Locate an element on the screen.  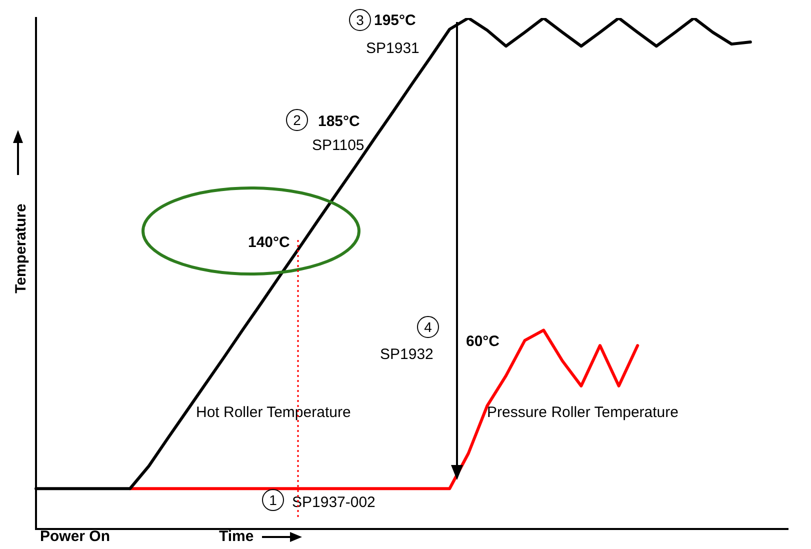
annotation: 185°C is located at coordinates (339, 121).